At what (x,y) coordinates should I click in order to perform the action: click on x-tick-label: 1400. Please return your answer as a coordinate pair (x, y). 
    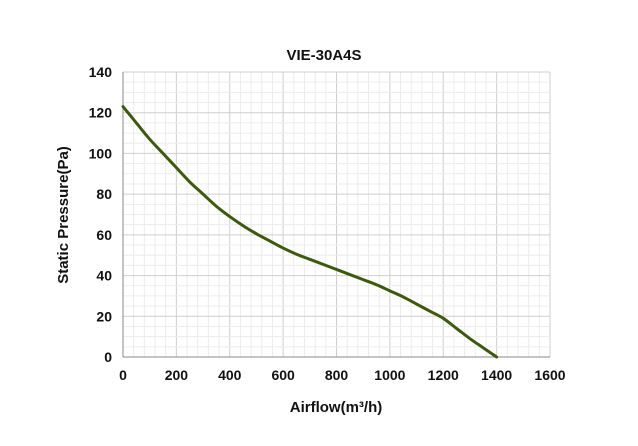
    Looking at the image, I should click on (496, 375).